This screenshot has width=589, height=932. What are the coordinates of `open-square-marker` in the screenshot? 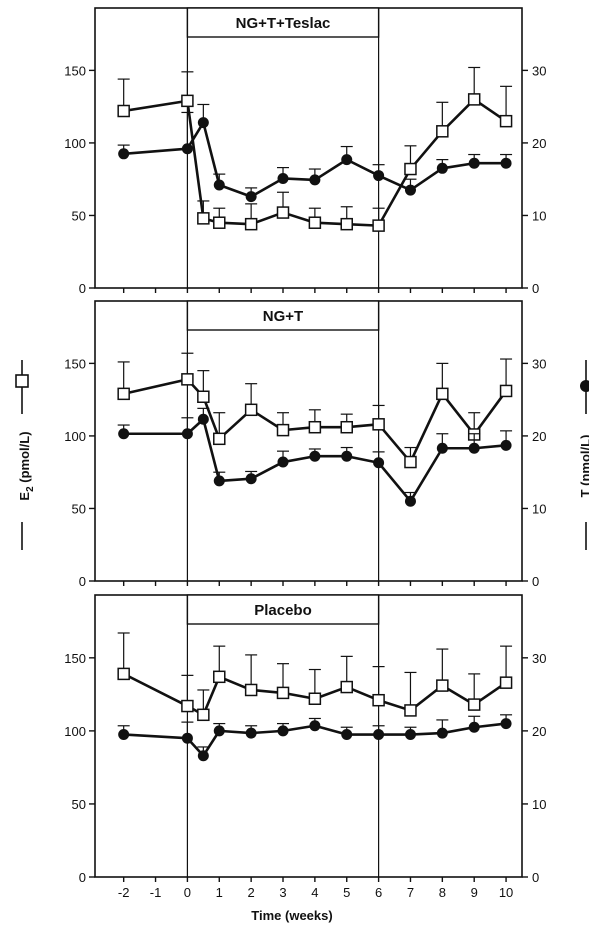 It's located at (22, 381).